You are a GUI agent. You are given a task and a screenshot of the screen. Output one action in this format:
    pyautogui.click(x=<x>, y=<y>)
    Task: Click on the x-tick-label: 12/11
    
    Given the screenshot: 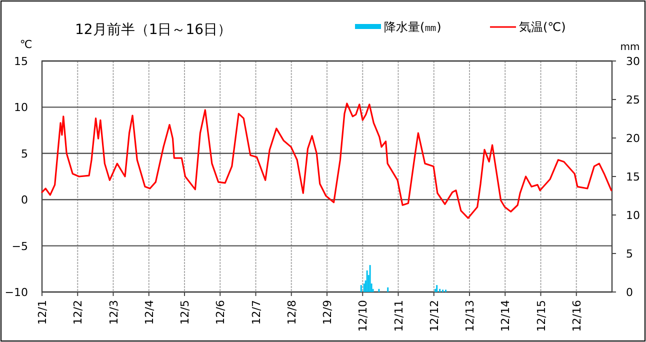 What is the action you would take?
    pyautogui.click(x=399, y=316)
    